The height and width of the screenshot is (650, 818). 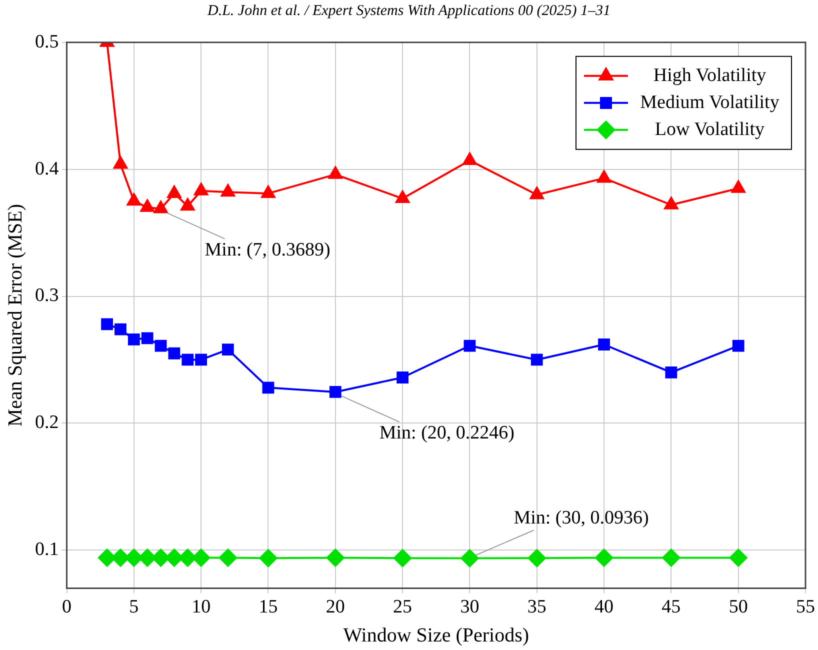 What do you see at coordinates (47, 169) in the screenshot?
I see `y-tick-label: 0.4` at bounding box center [47, 169].